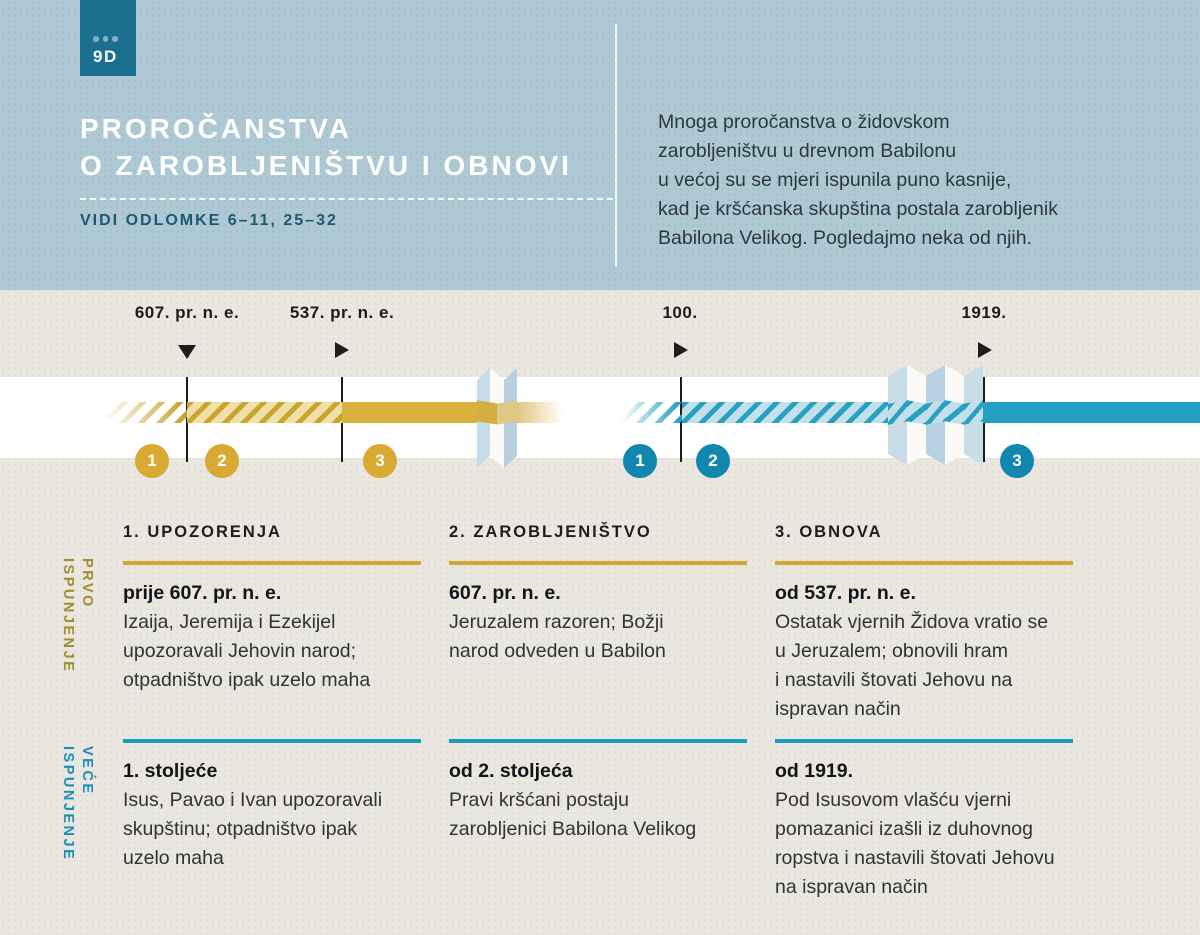 The width and height of the screenshot is (1200, 935). I want to click on cell-date: 607. pr. n. e., so click(505, 593).